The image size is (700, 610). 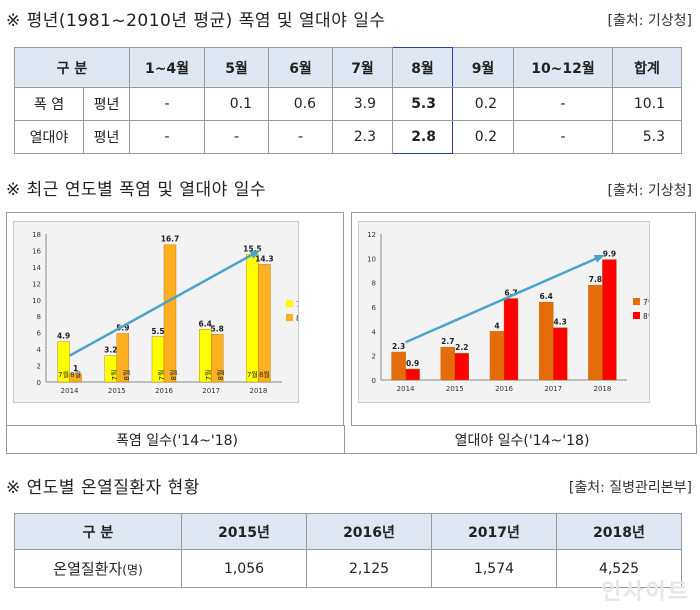 What do you see at coordinates (650, 191) in the screenshot?
I see `section2-source: [출처: 기상청]` at bounding box center [650, 191].